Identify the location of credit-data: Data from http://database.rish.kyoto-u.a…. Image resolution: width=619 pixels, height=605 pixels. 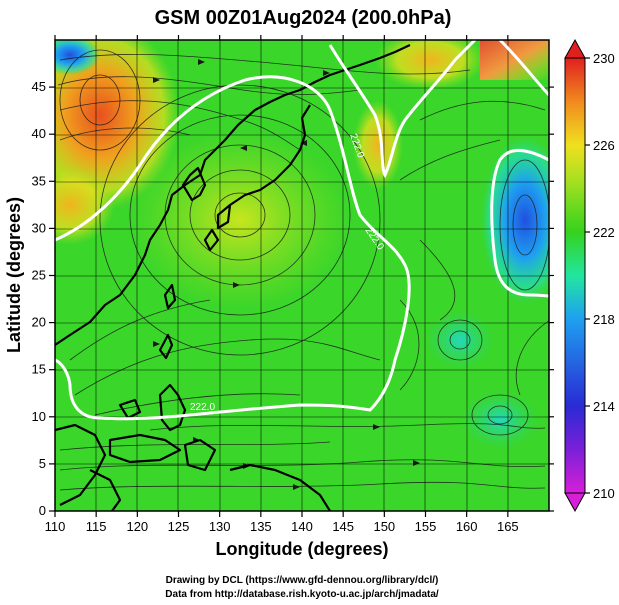
(302, 594).